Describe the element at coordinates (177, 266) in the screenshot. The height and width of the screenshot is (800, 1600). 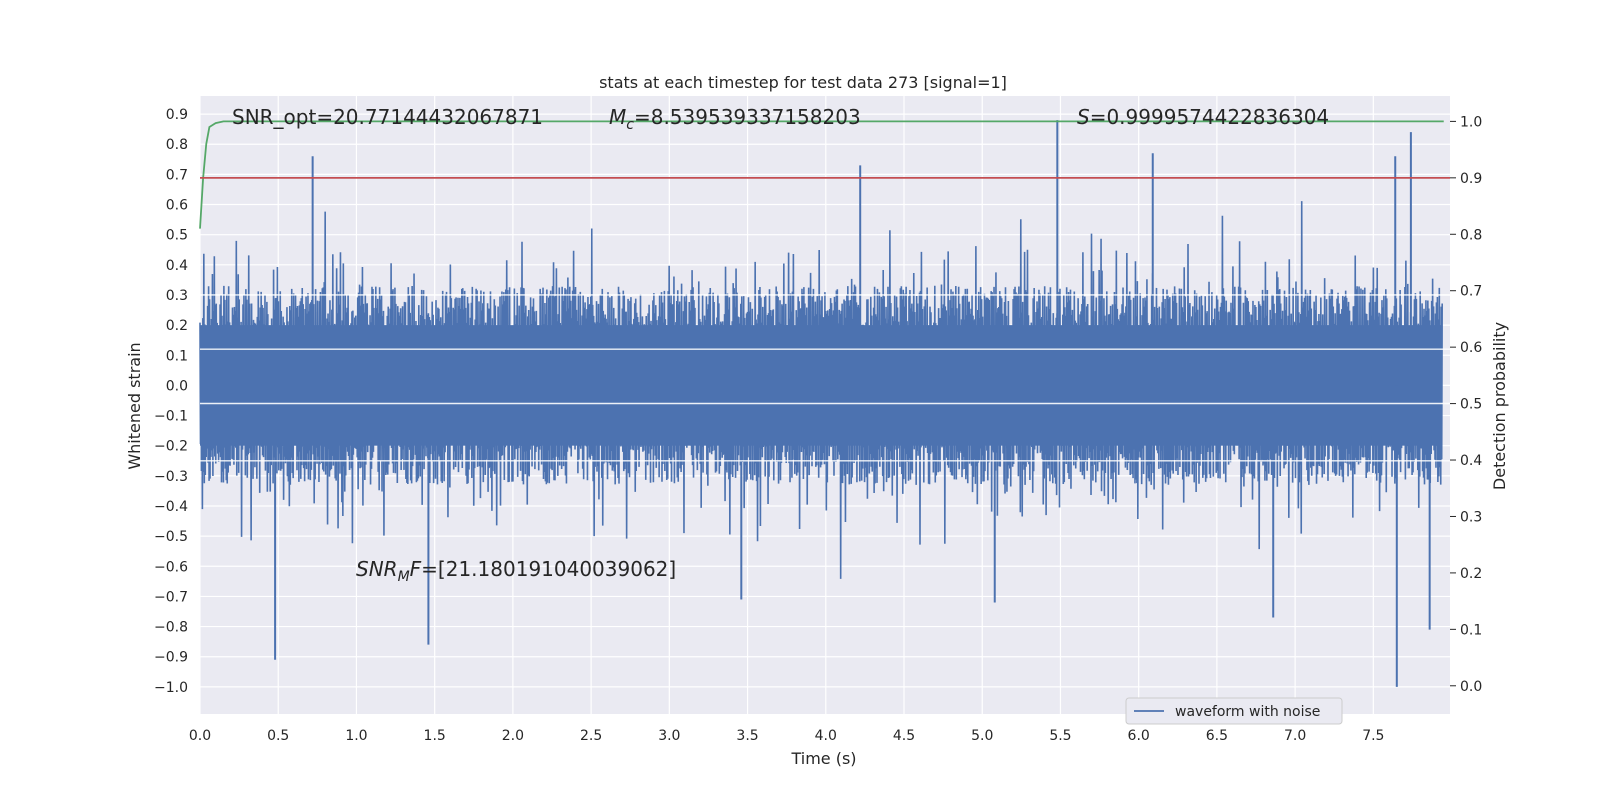
I see `y-tick-label: 0.4` at that location.